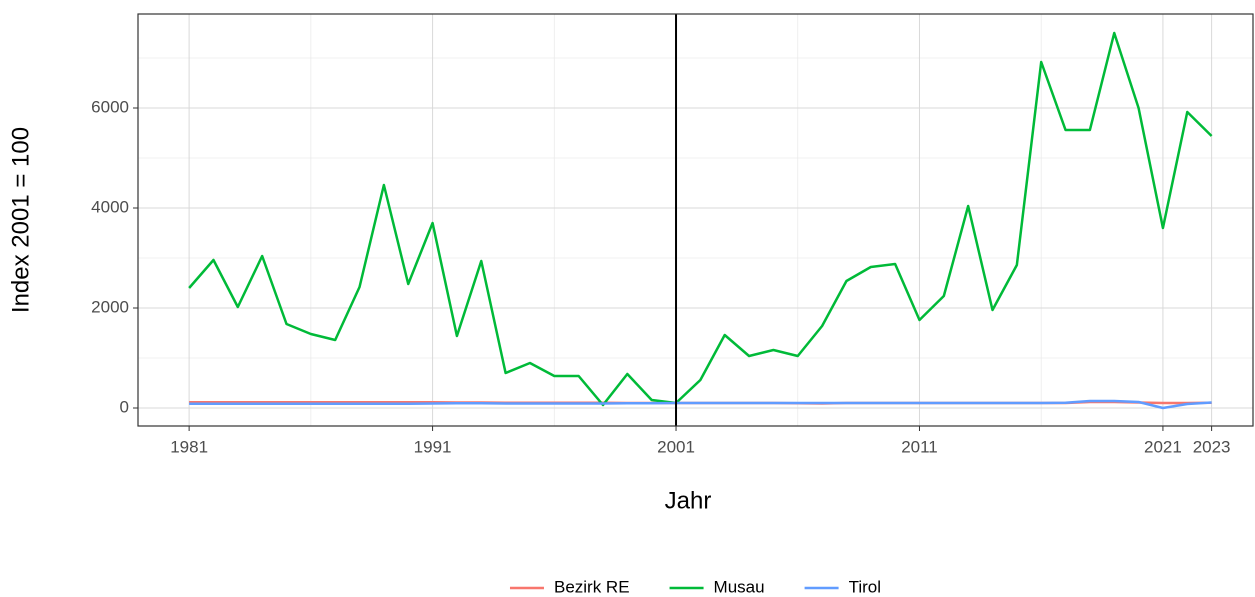  I want to click on y-tick-label: 4000, so click(110, 206).